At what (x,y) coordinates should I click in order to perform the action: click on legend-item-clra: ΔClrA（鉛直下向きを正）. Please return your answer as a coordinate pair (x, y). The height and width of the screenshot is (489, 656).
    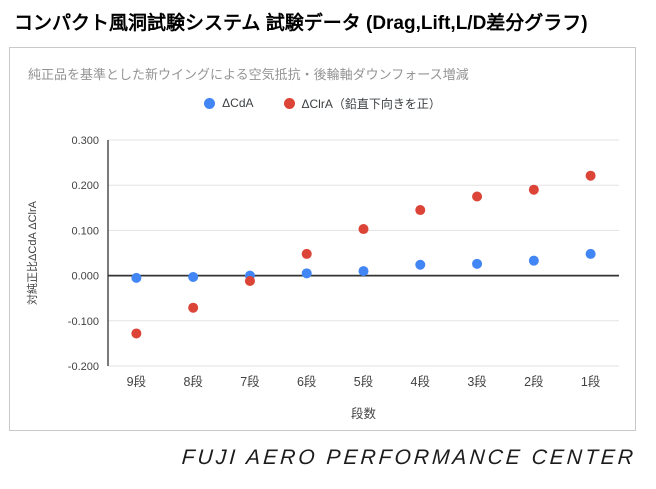
    Looking at the image, I should click on (362, 103).